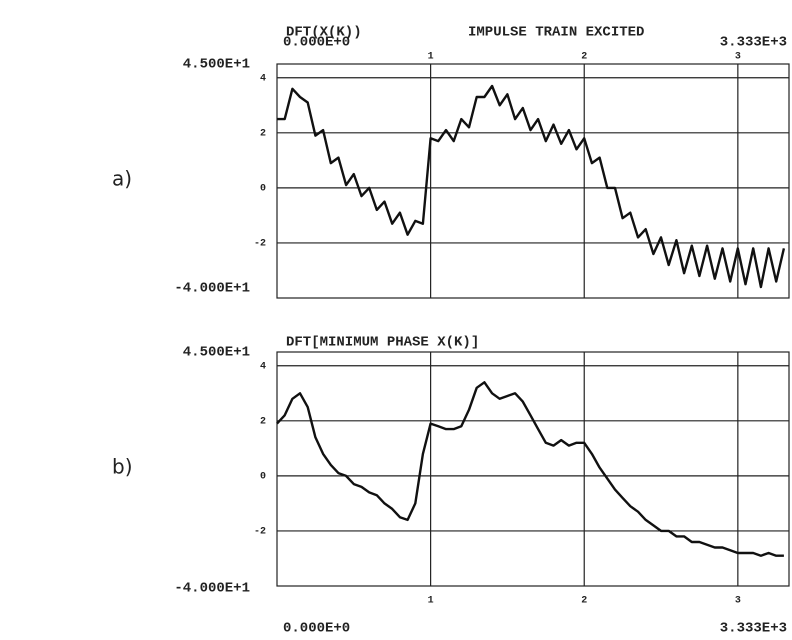  Describe the element at coordinates (122, 467) in the screenshot. I see `panel-label: b)` at that location.